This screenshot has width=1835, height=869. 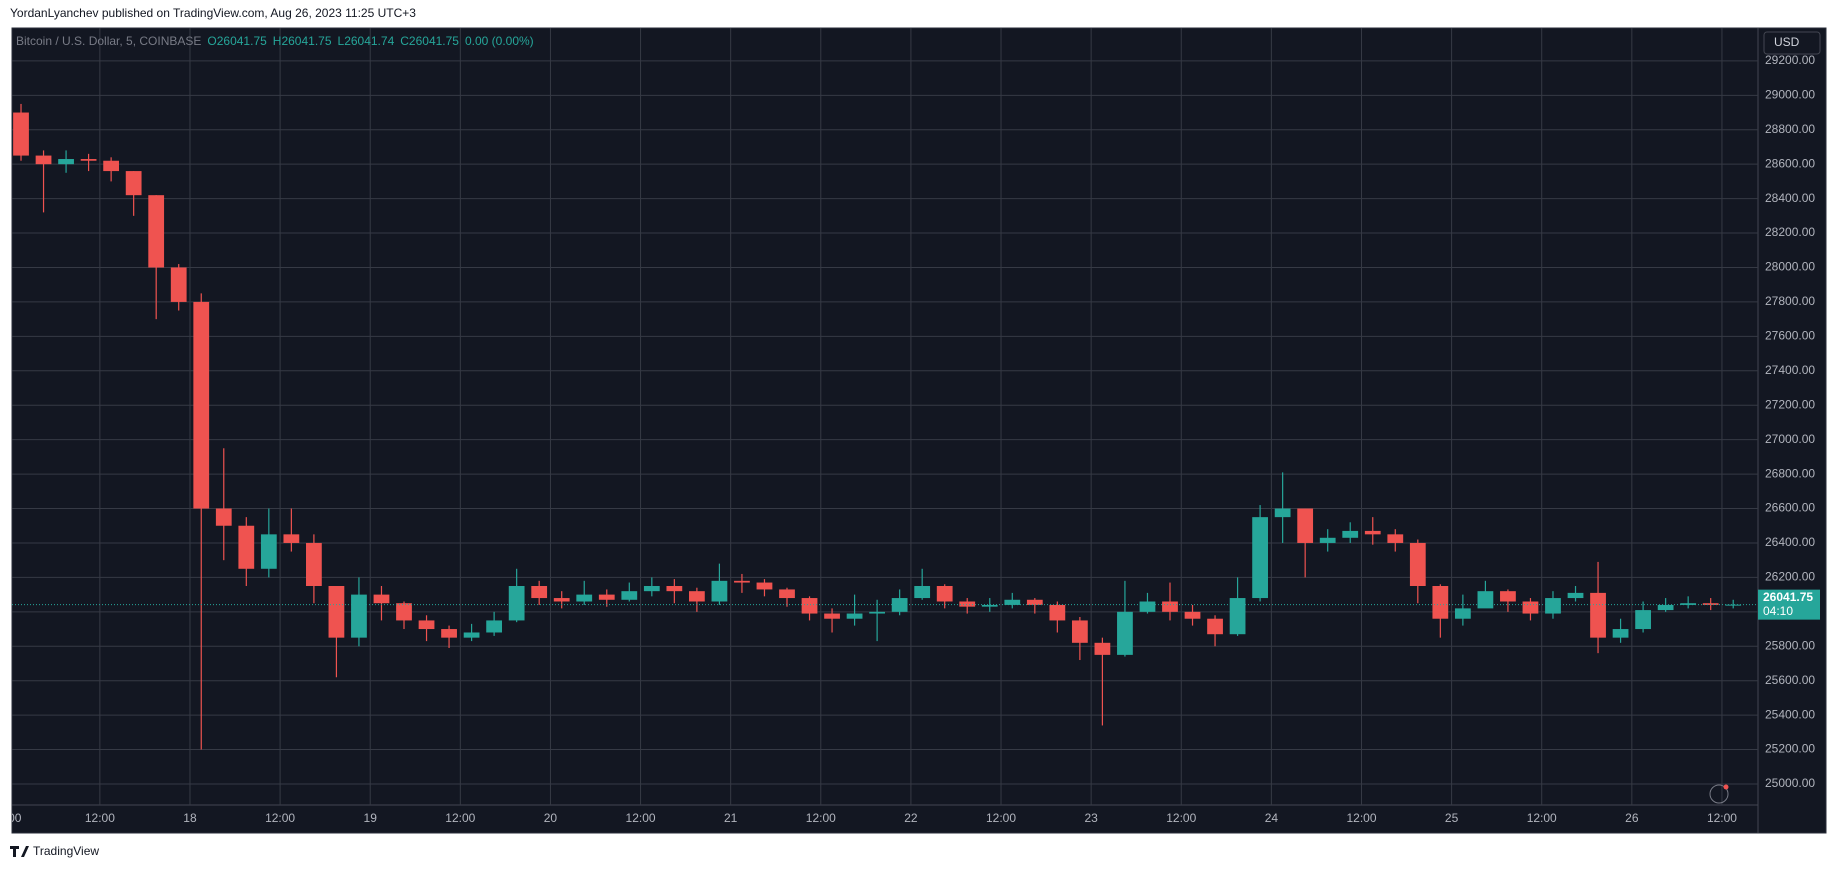 What do you see at coordinates (11, 818) in the screenshot?
I see `x-tick-label: 0:00` at bounding box center [11, 818].